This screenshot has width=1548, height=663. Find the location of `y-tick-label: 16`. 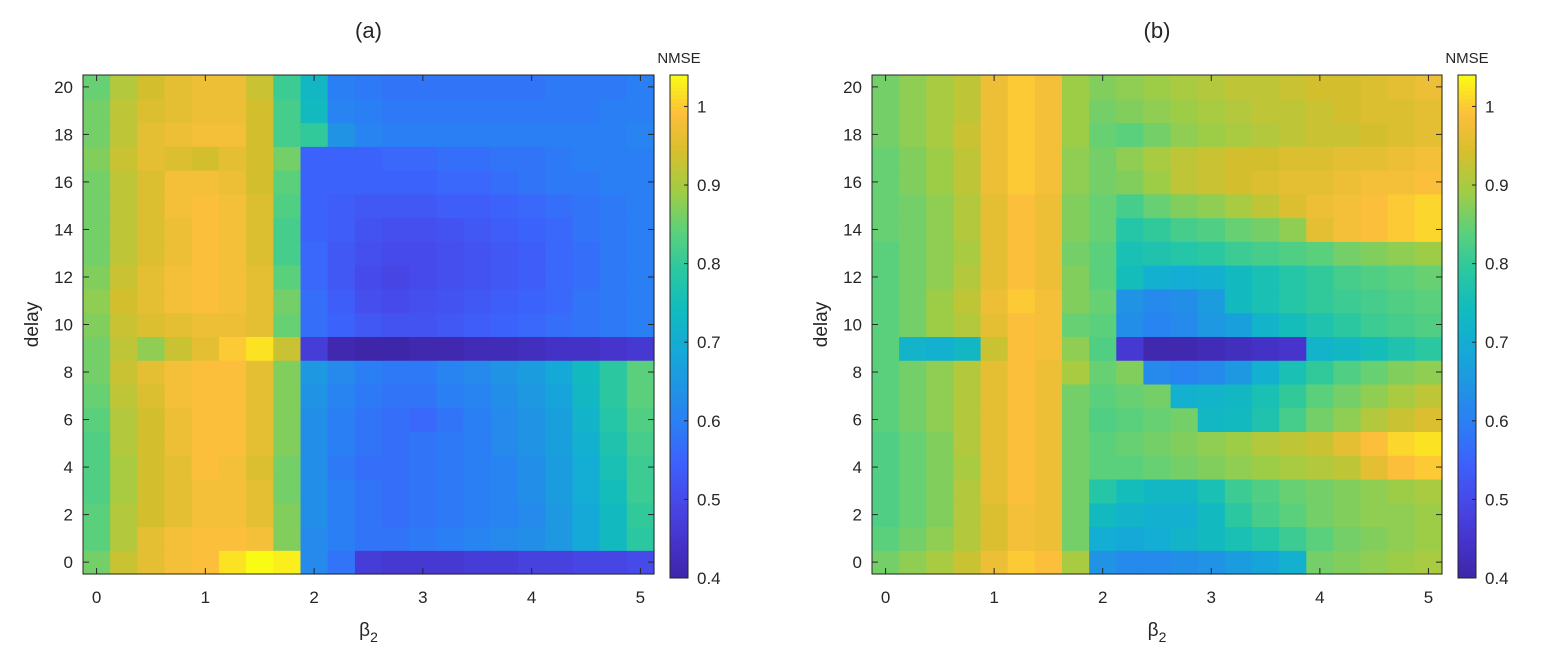

y-tick-label: 16 is located at coordinates (852, 182).